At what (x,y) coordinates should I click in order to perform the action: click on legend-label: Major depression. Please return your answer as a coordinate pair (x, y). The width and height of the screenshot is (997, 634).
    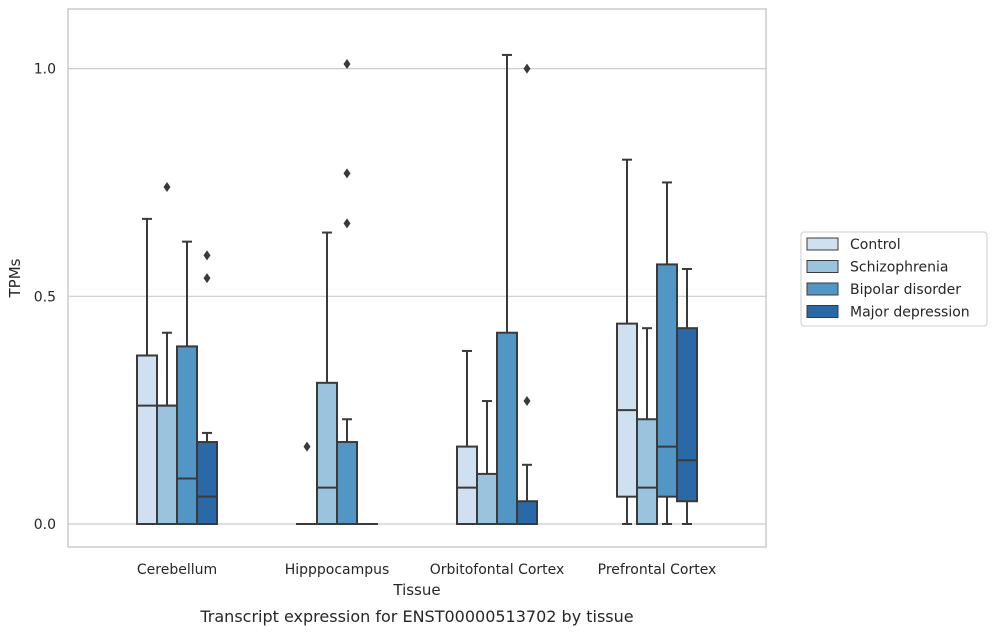
    Looking at the image, I should click on (910, 313).